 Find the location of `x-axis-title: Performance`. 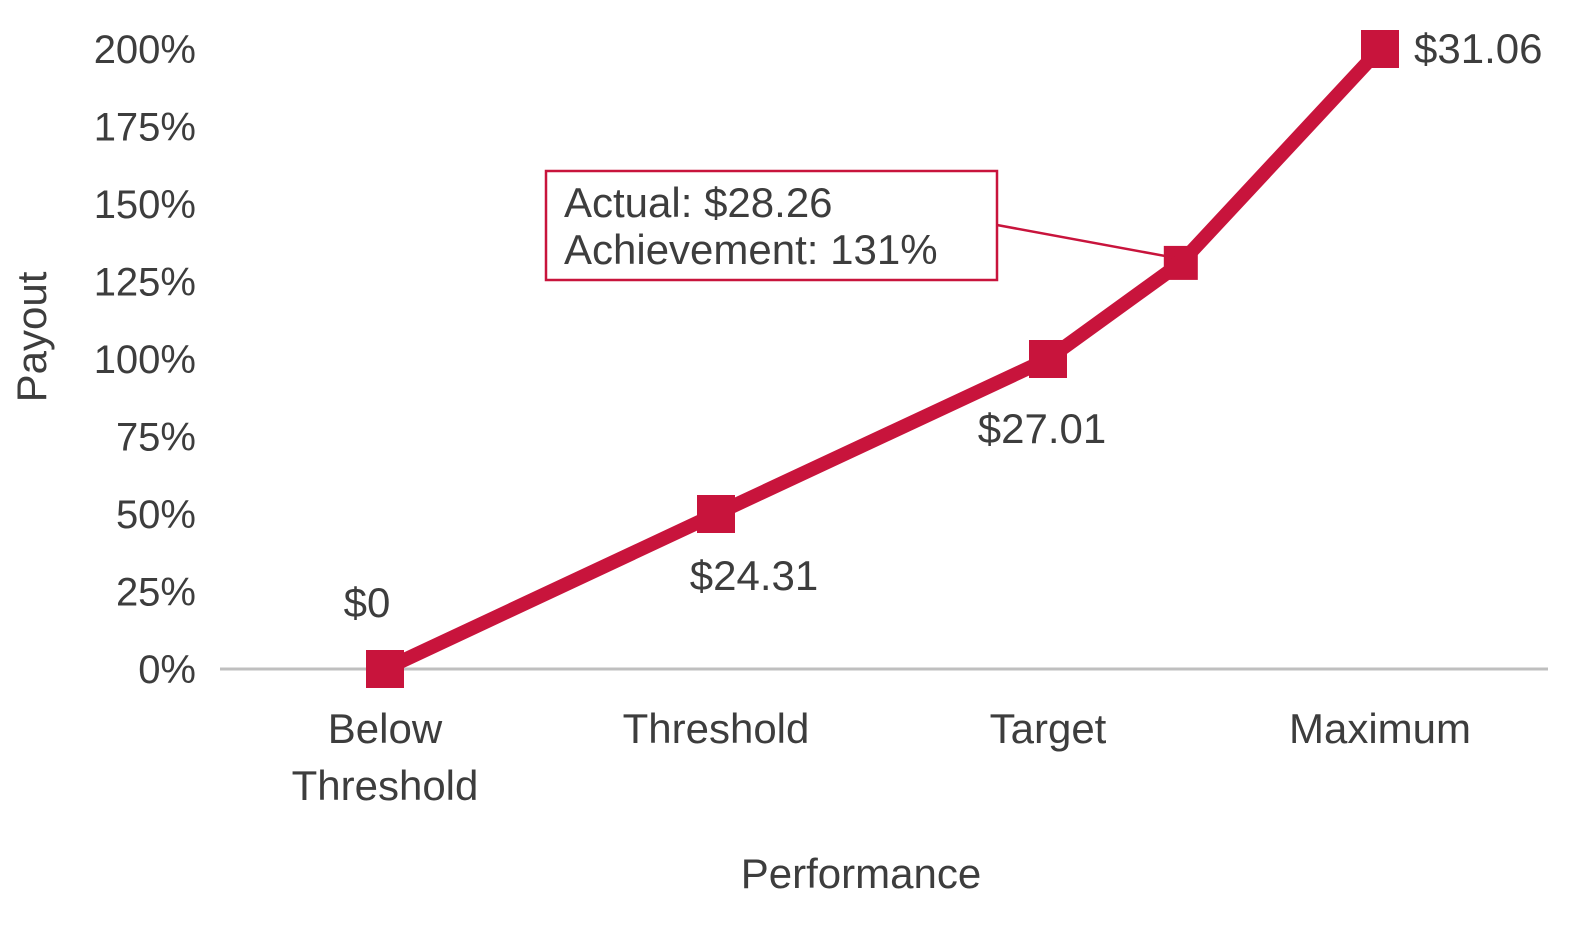

x-axis-title: Performance is located at coordinates (861, 873).